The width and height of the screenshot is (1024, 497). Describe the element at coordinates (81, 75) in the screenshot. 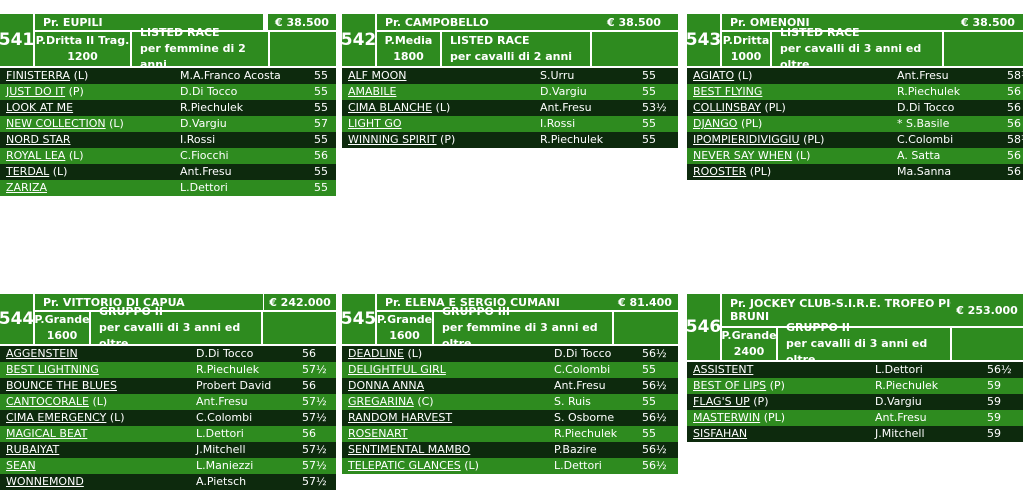

I see `horse-suffix: (L)` at that location.